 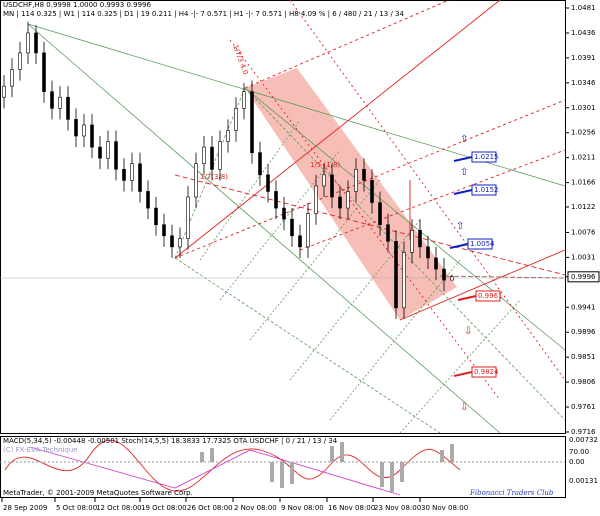 I want to click on indicator-scale: 0.00732, so click(x=583, y=440).